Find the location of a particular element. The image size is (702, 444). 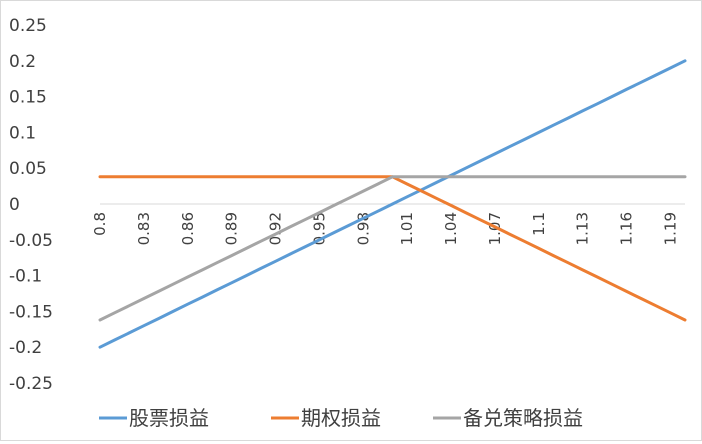

legend-label: 股票损益 is located at coordinates (169, 418).